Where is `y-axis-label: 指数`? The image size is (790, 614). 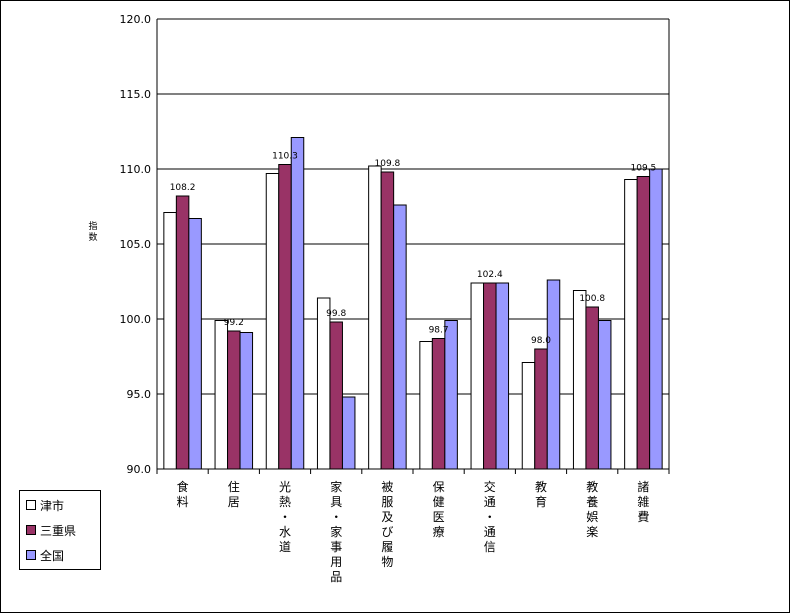
y-axis-label: 指数 is located at coordinates (92, 231).